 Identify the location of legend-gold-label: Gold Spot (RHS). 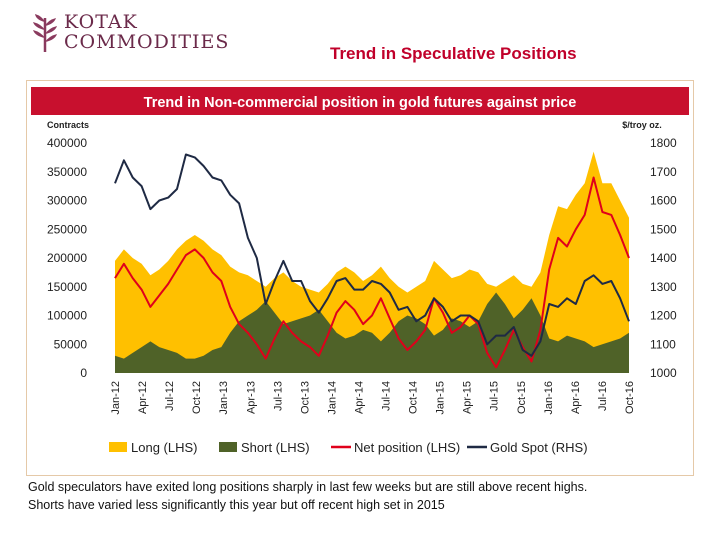
(539, 447).